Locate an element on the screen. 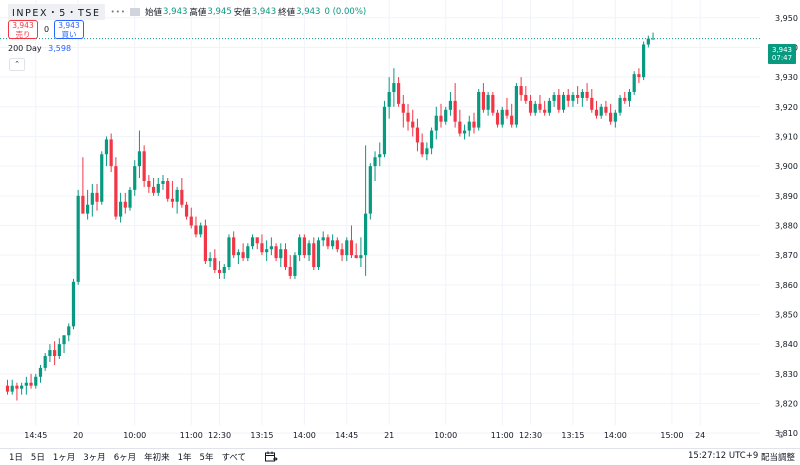  x-tick-label: 20 is located at coordinates (78, 435).